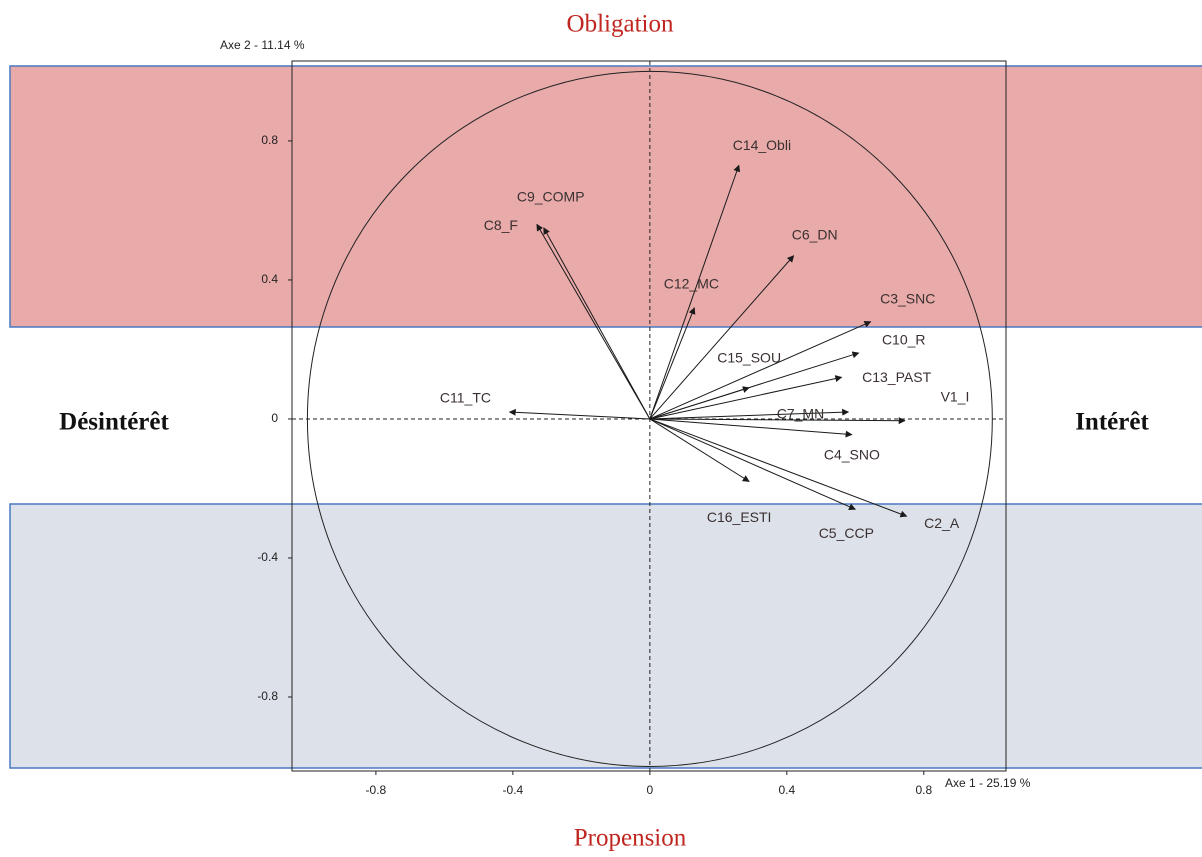 Image resolution: width=1202 pixels, height=857 pixels. Describe the element at coordinates (896, 377) in the screenshot. I see `variable-label: C13_PAST` at that location.